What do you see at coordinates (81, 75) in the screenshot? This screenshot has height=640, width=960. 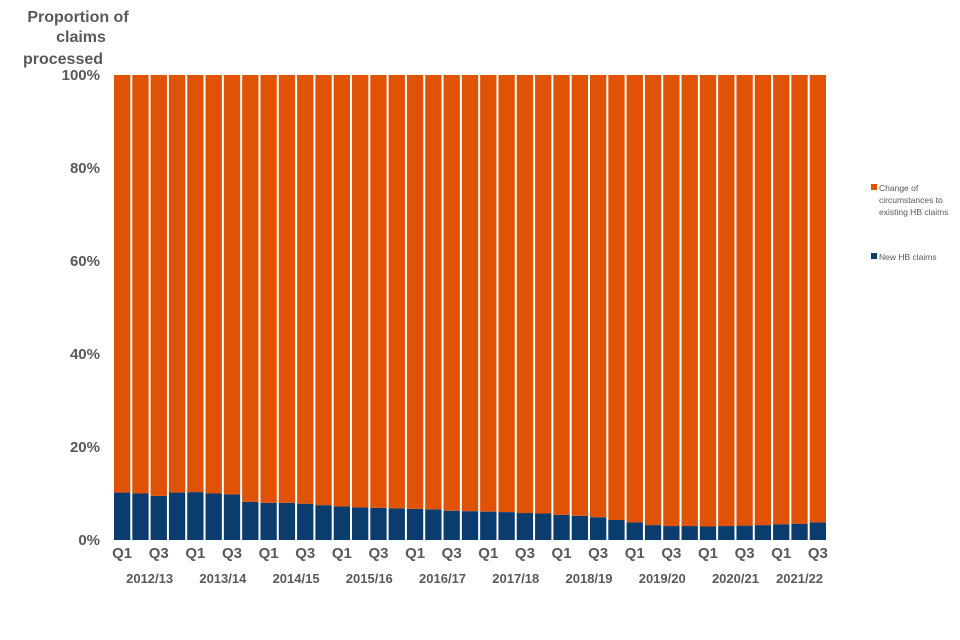 I see `y-tick-label: 100%` at bounding box center [81, 75].